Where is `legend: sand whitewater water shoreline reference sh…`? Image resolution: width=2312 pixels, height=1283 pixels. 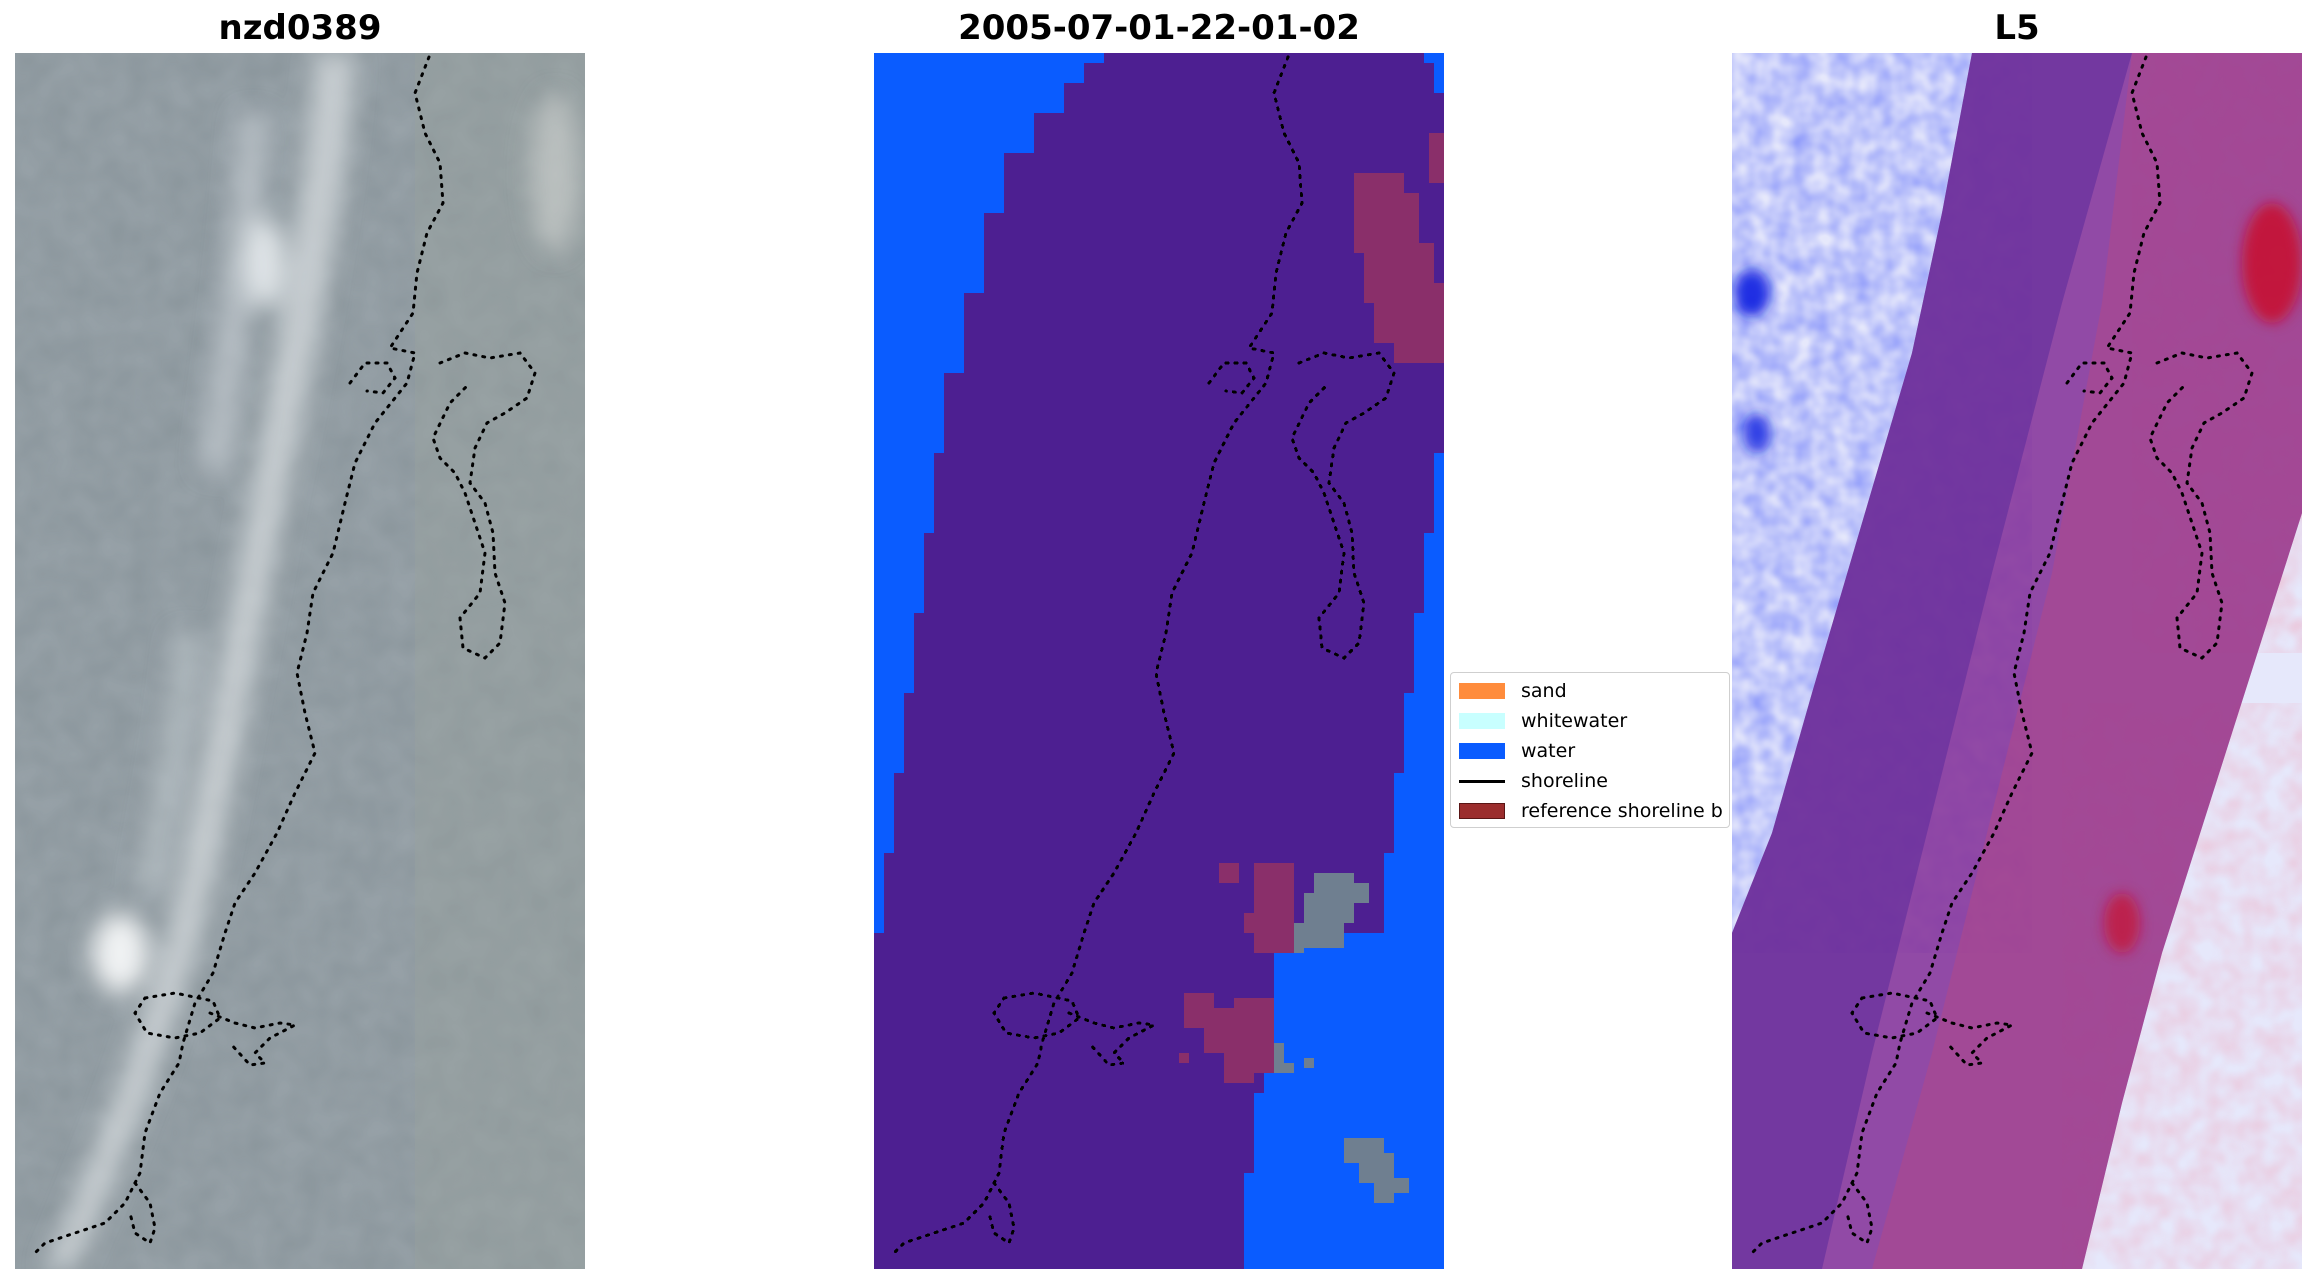 legend: sand whitewater water shoreline reference sh… is located at coordinates (1590, 750).